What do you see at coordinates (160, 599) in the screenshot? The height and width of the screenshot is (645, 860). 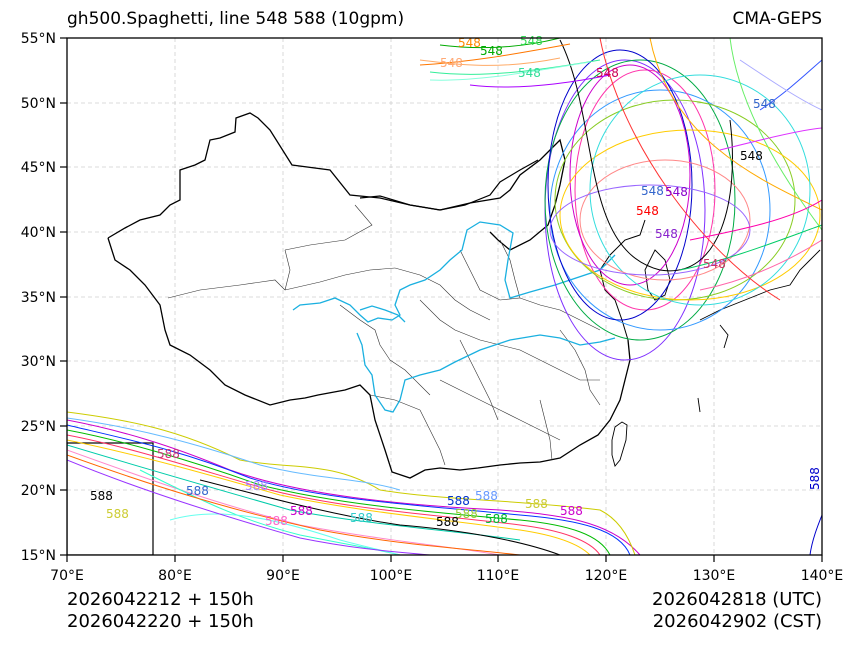 I see `init-time-line-1: 2026042212 + 150h` at bounding box center [160, 599].